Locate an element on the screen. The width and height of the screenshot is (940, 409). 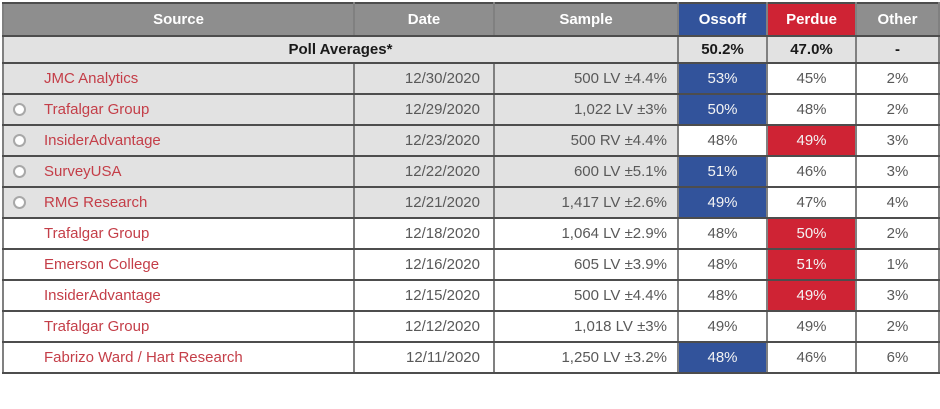
poll-source-cell: JMC Analytics is located at coordinates (178, 78).